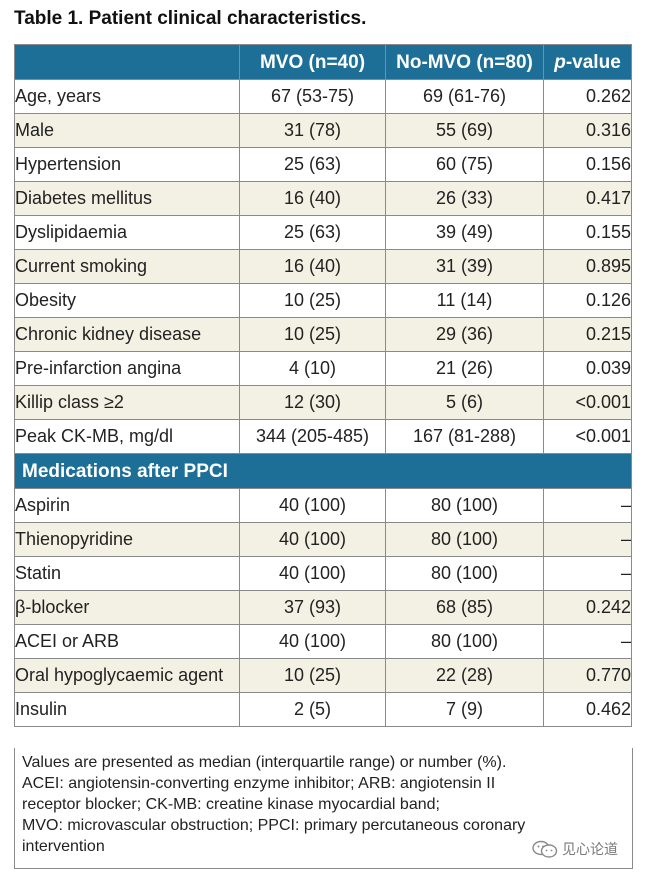 The width and height of the screenshot is (653, 878). I want to click on cell-no-mvo: 39 (49), so click(464, 232).